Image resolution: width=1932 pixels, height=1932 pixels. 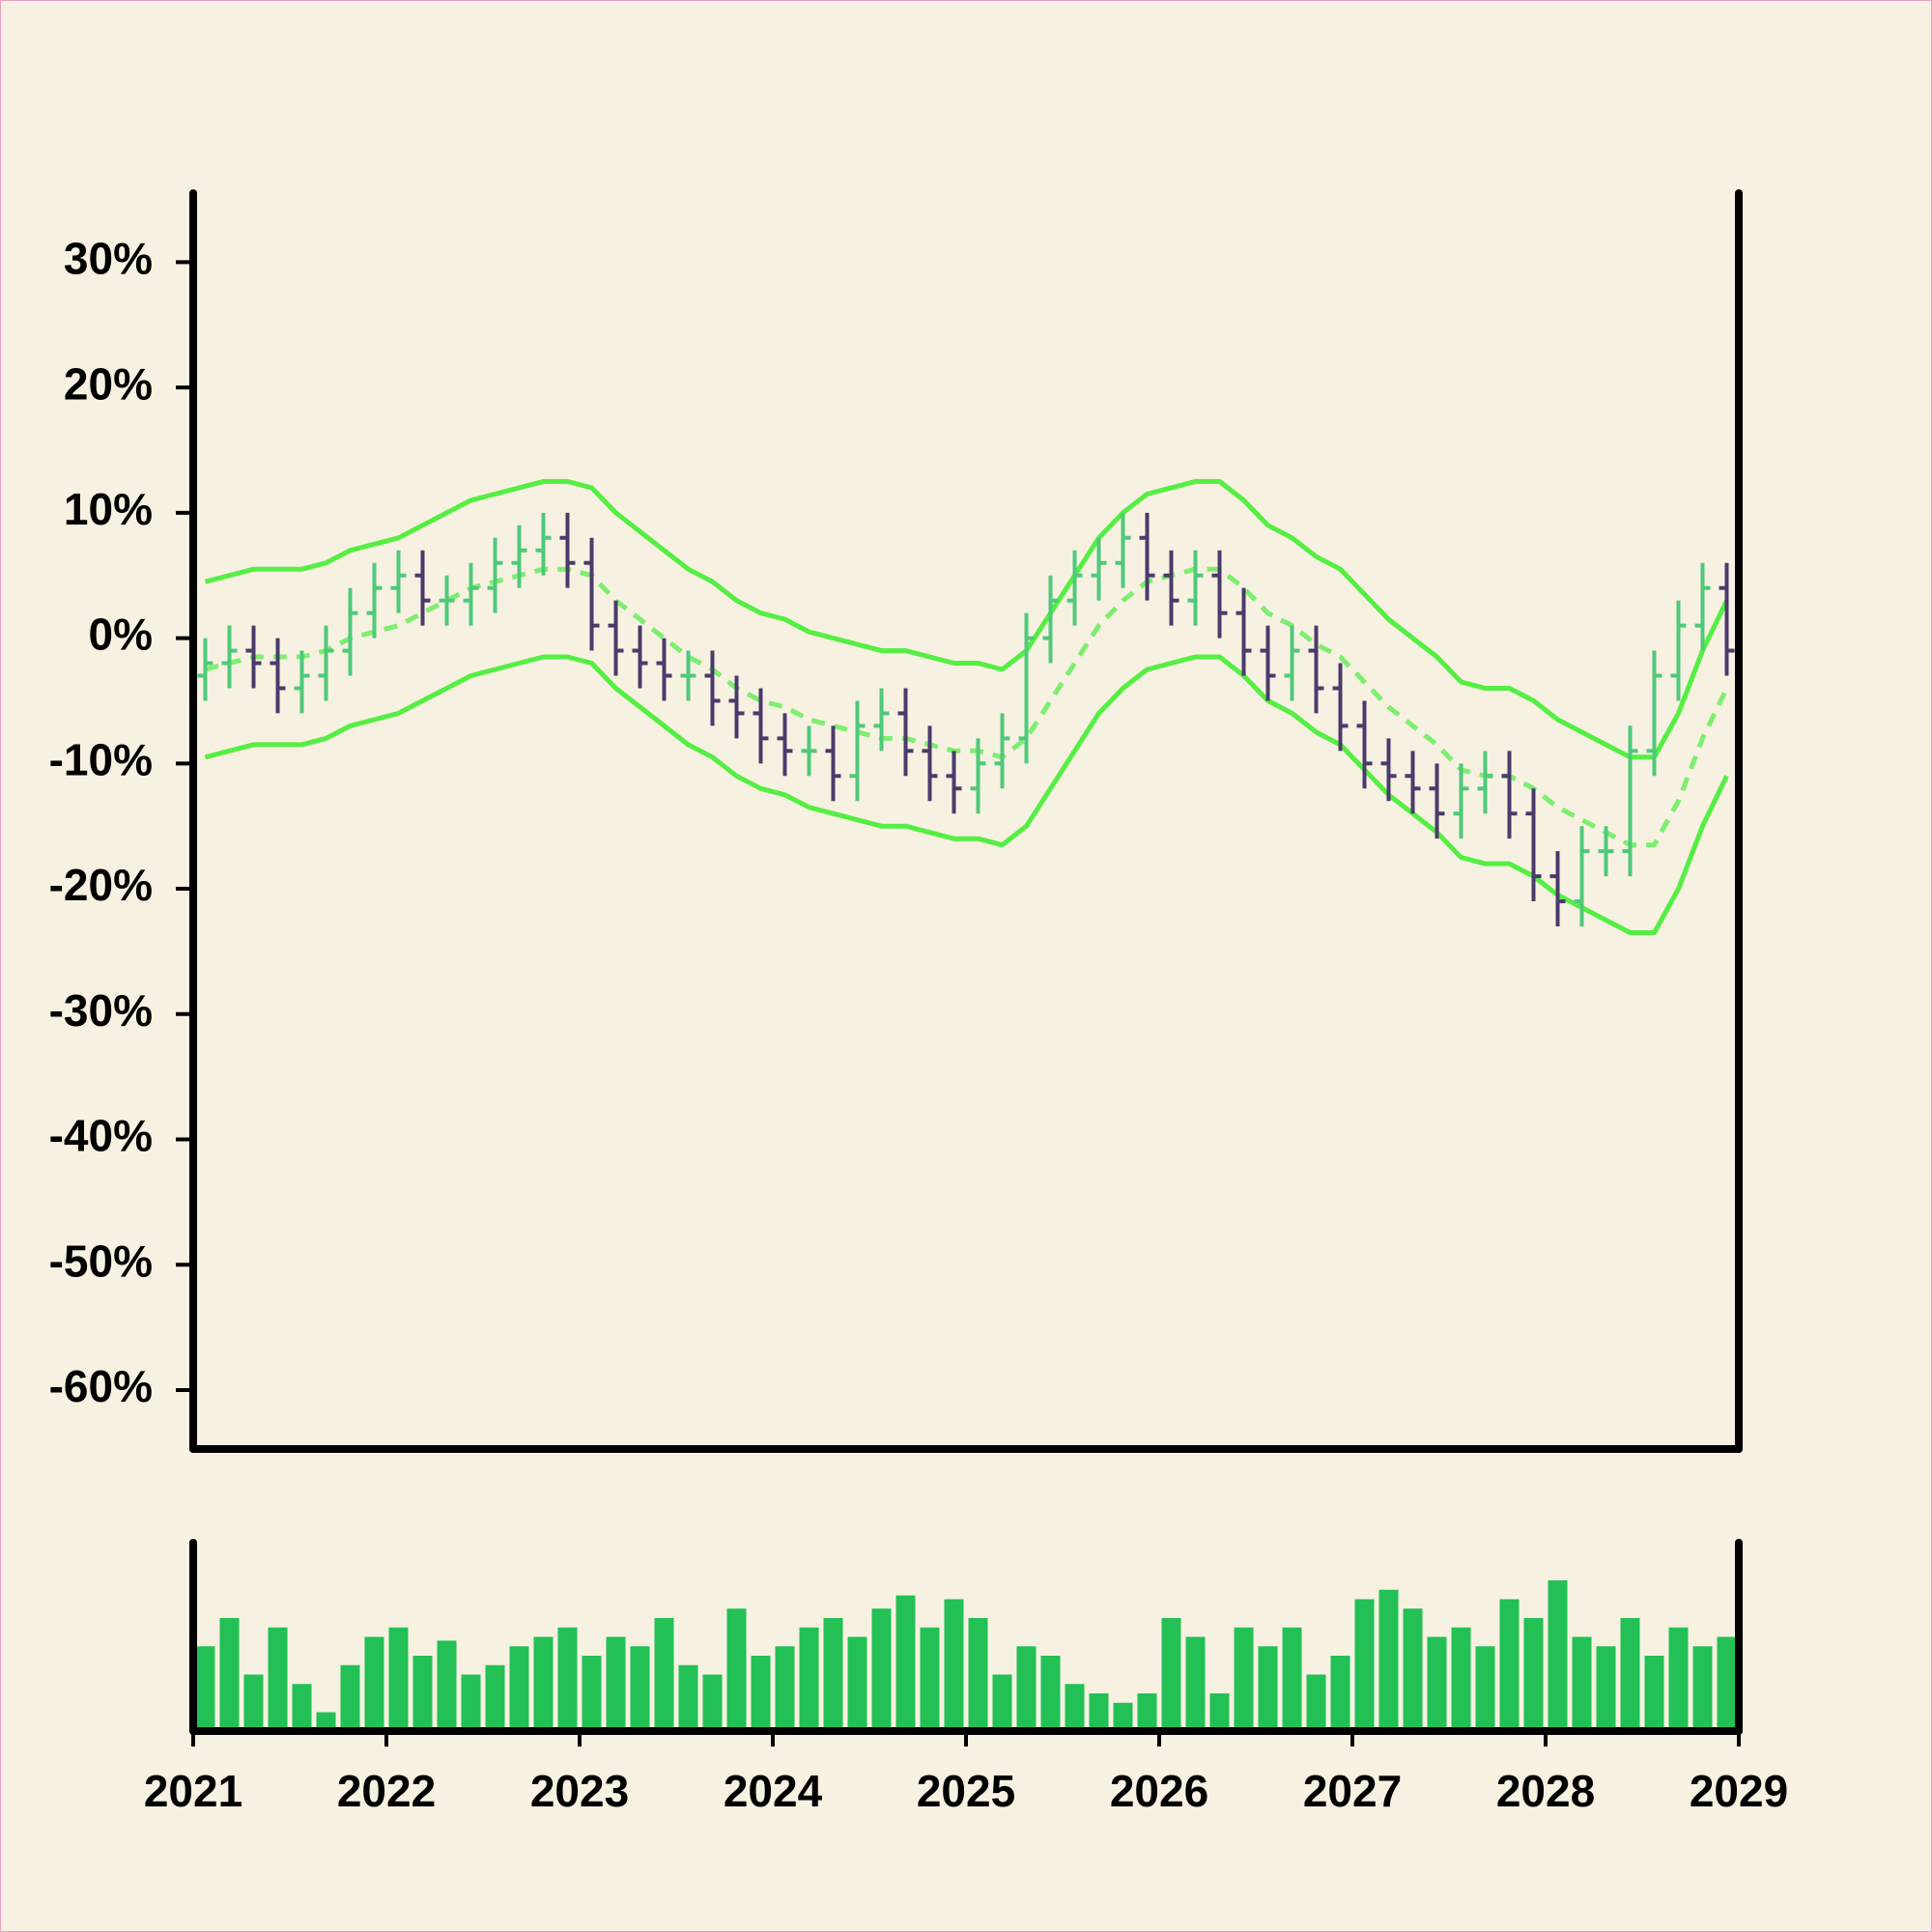 What do you see at coordinates (101, 759) in the screenshot?
I see `y-tick-label: -10%` at bounding box center [101, 759].